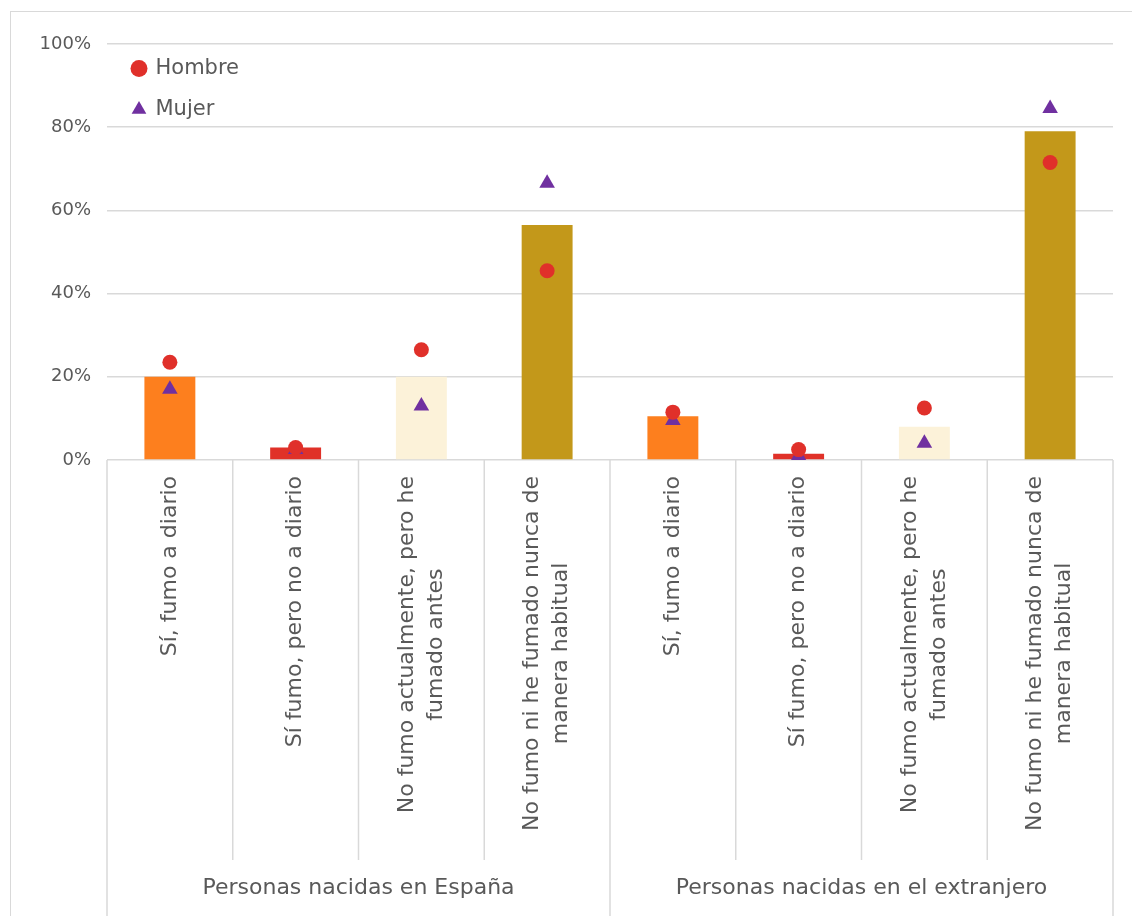  Describe the element at coordinates (70, 209) in the screenshot. I see `y-tick-label: 60%` at that location.